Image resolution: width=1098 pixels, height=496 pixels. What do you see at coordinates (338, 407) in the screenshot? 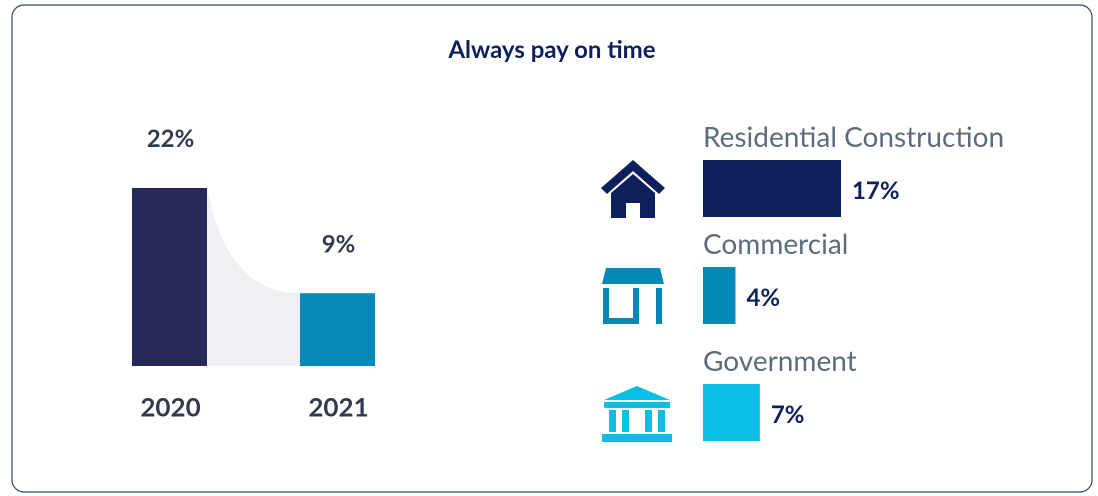
I see `category-label: 2021` at bounding box center [338, 407].